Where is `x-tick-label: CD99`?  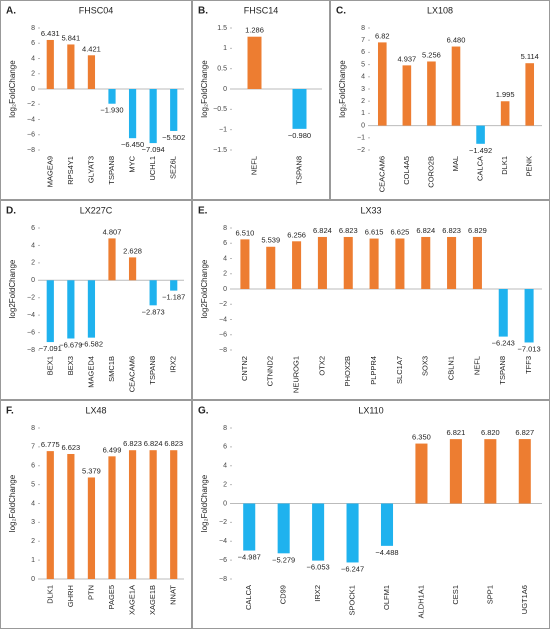
x-tick-label: CD99 is located at coordinates (283, 594).